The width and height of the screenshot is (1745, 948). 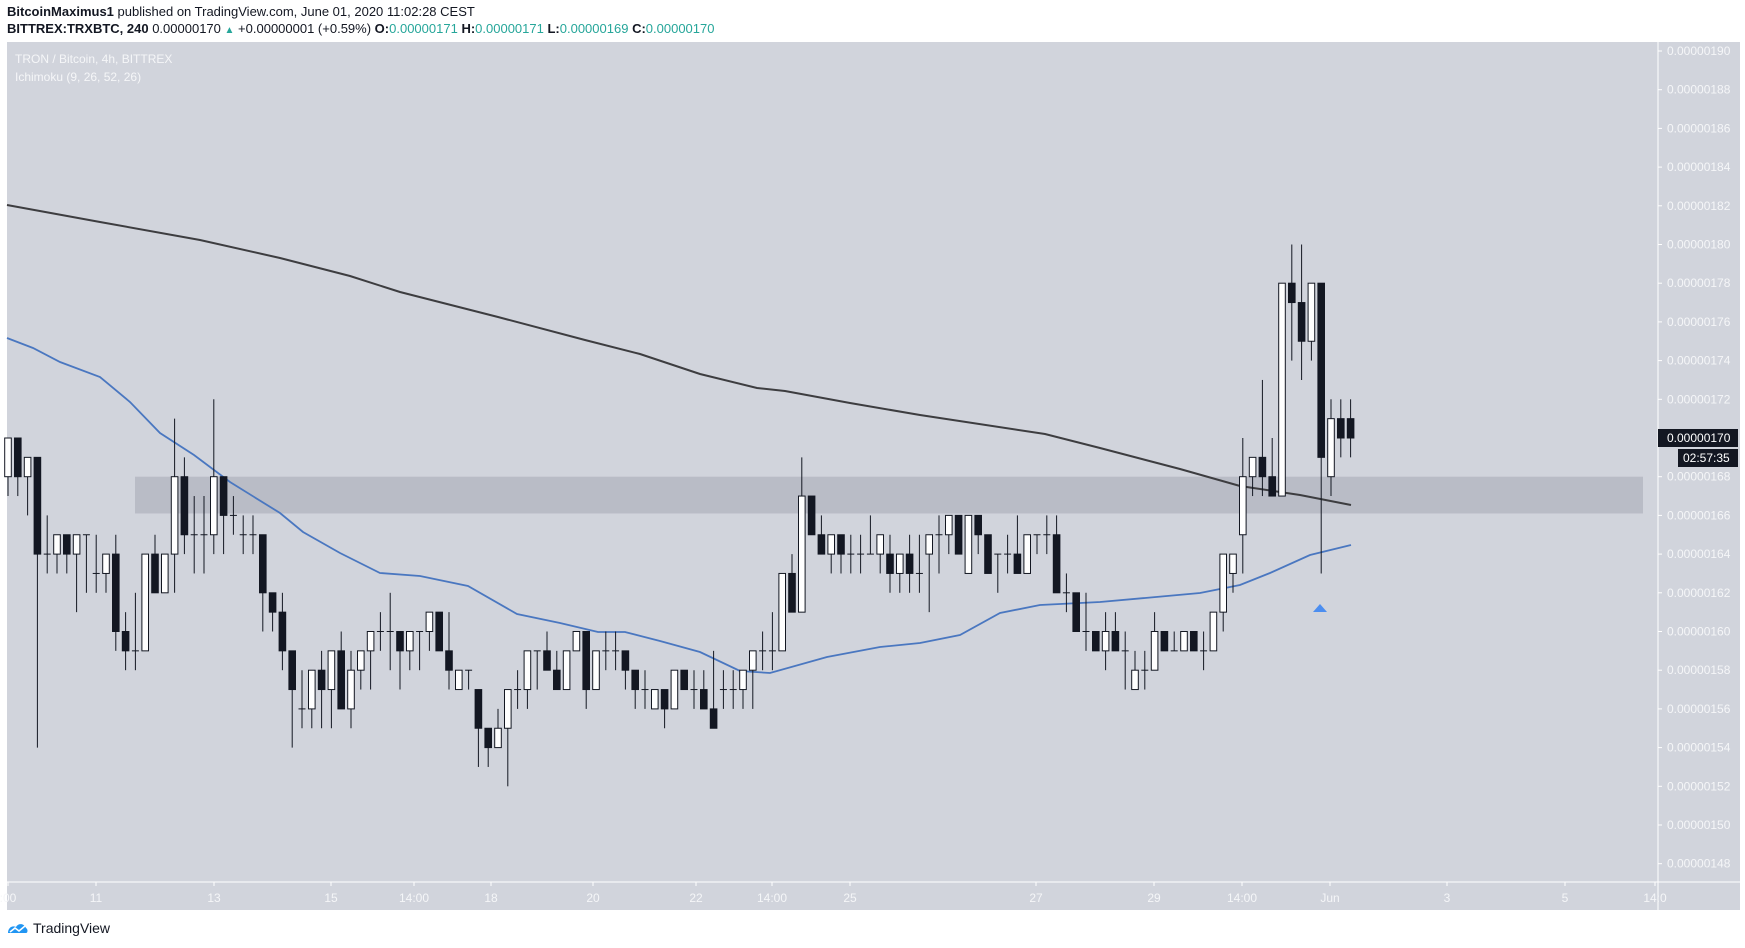 I want to click on time-tick-label: 27, so click(x=1036, y=898).